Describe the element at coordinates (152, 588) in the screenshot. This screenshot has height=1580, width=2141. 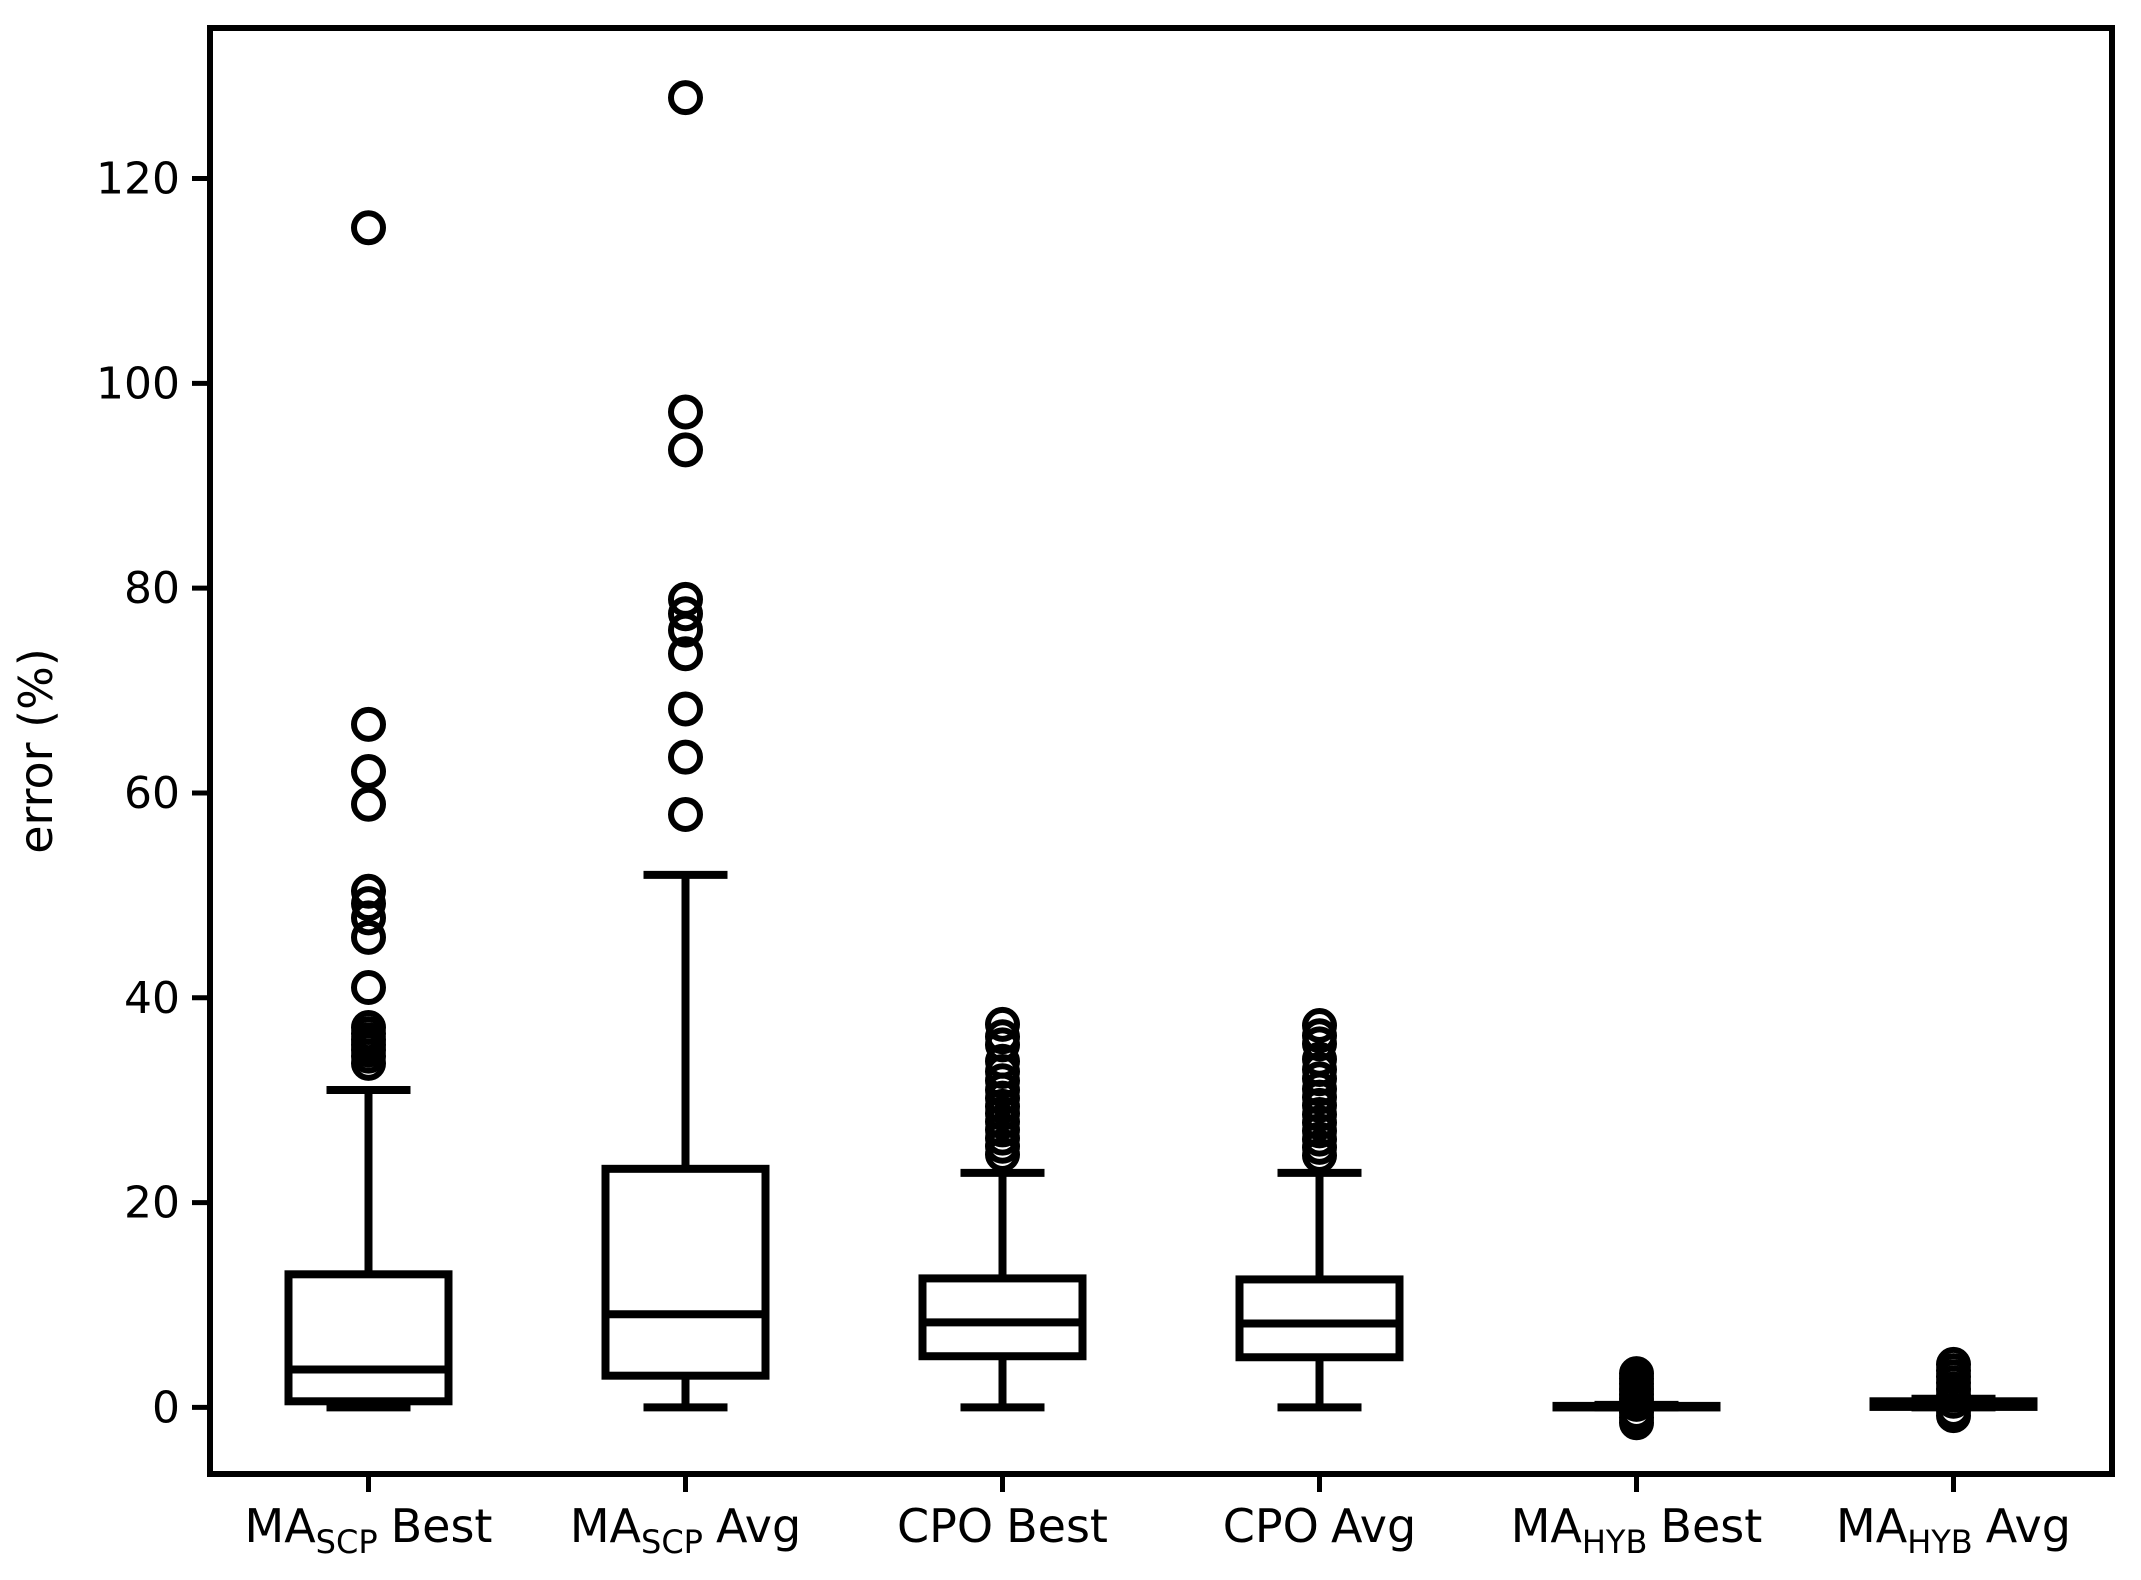
I see `y-tick-label: 80` at that location.